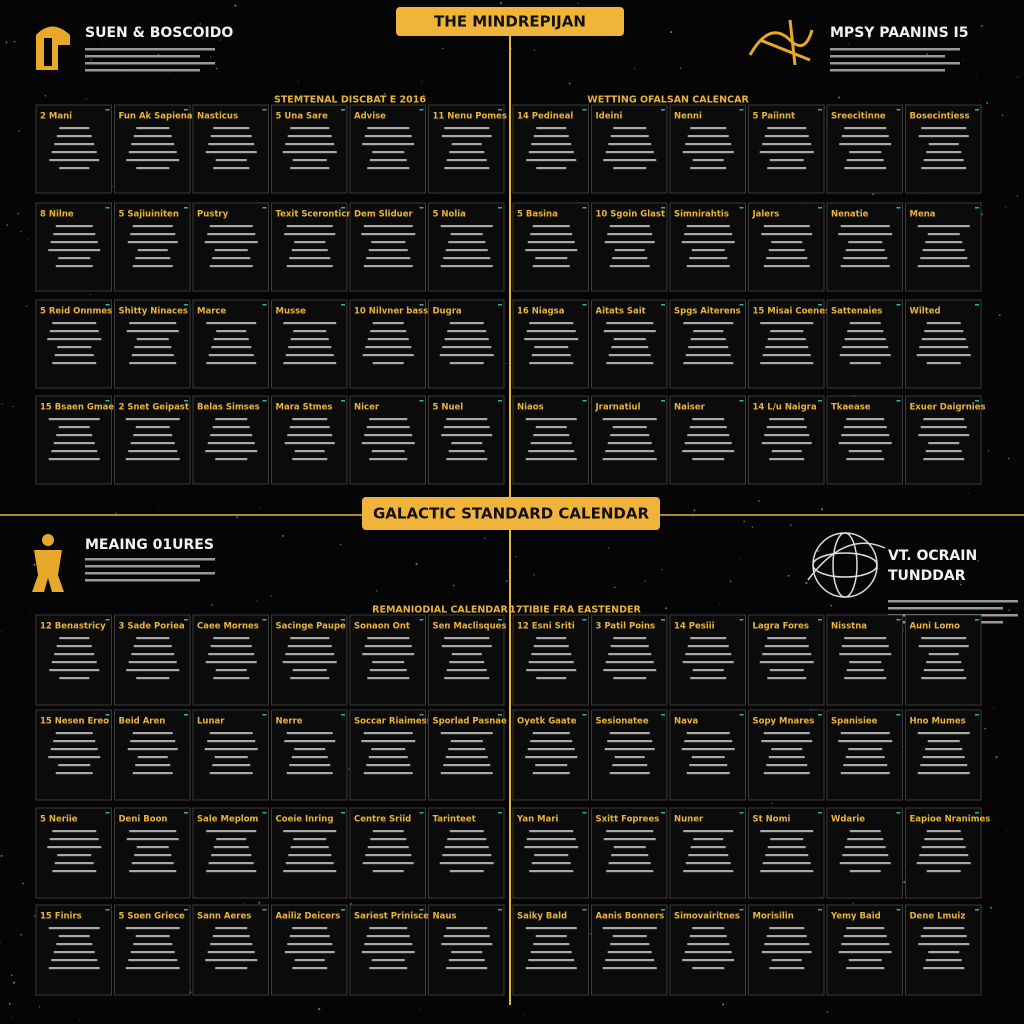  I want to click on cell-heading: Spanisiee, so click(854, 722).